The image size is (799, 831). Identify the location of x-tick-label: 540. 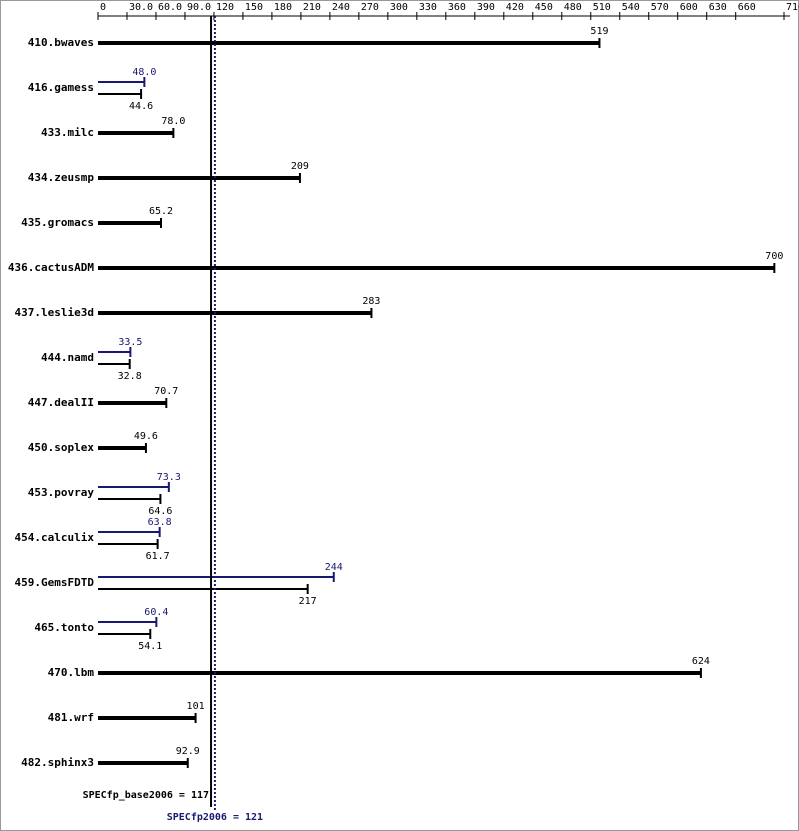
(631, 7).